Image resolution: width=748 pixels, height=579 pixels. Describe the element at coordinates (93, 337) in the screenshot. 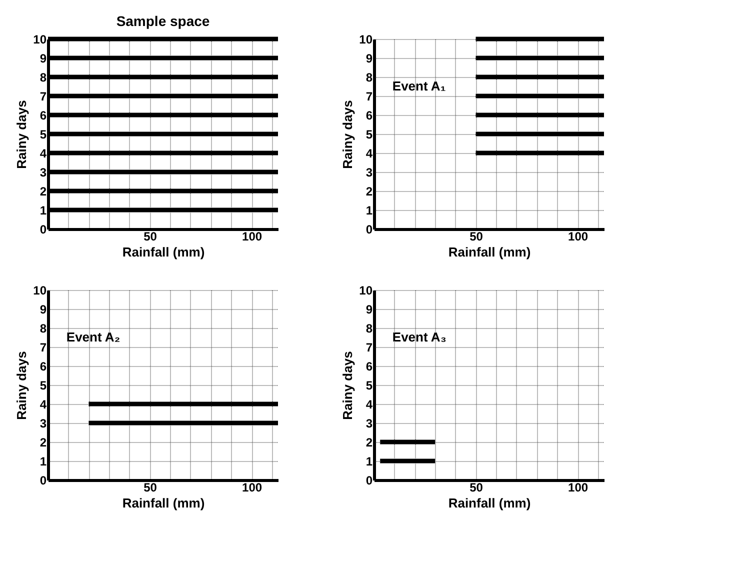

I see `annotation: Event A₂` at that location.